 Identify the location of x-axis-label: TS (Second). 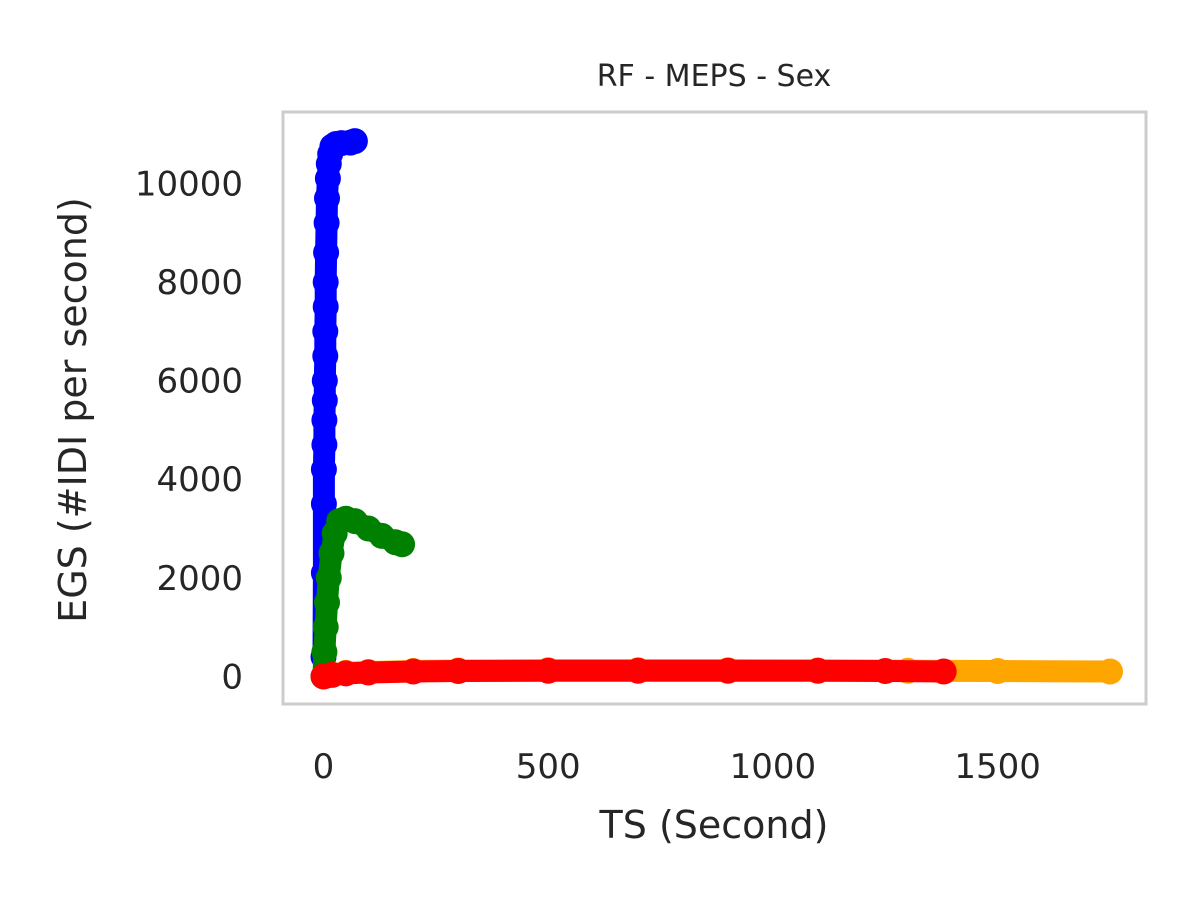
(714, 825).